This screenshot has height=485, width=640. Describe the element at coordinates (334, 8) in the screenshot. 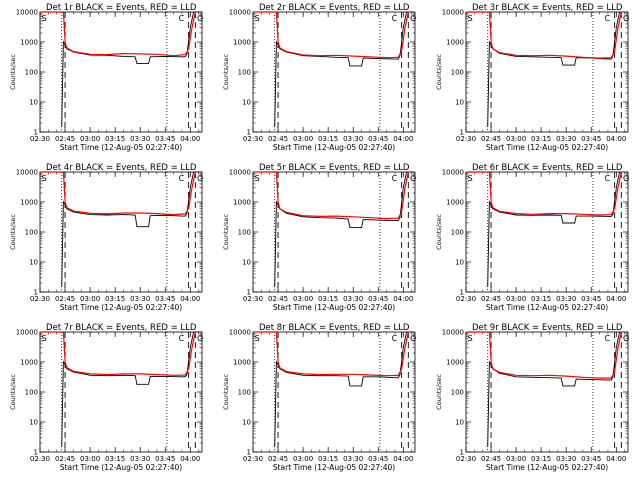

I see `panel-title: Det 2r BLACK = Events, RED = LLD` at that location.